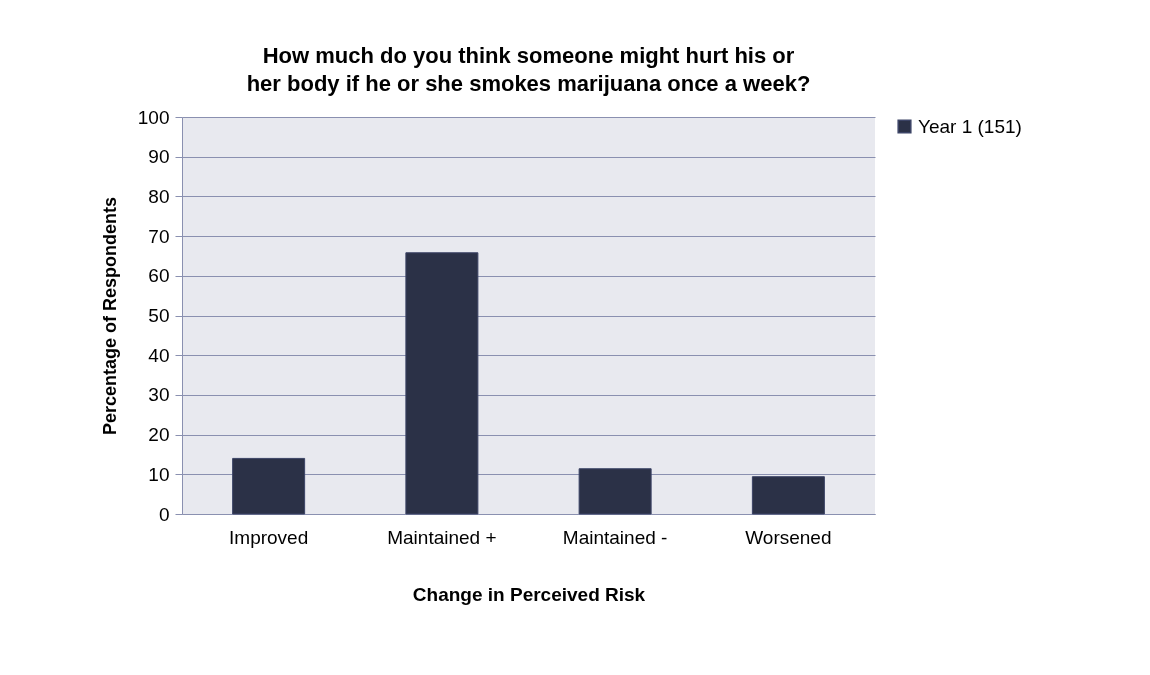 This screenshot has width=1150, height=675. What do you see at coordinates (159, 276) in the screenshot?
I see `y-tick-label: 60` at bounding box center [159, 276].